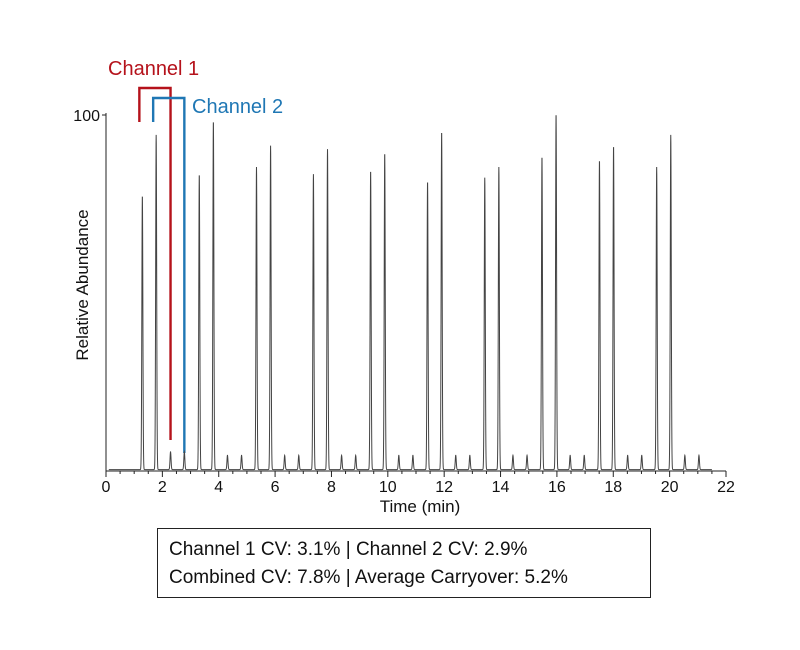  Describe the element at coordinates (275, 487) in the screenshot. I see `x-tick-label: 6` at that location.